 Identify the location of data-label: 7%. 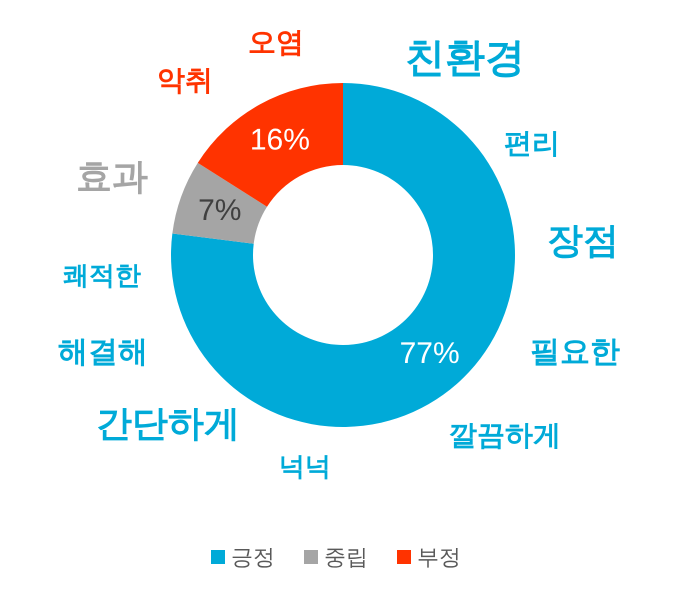
(220, 211).